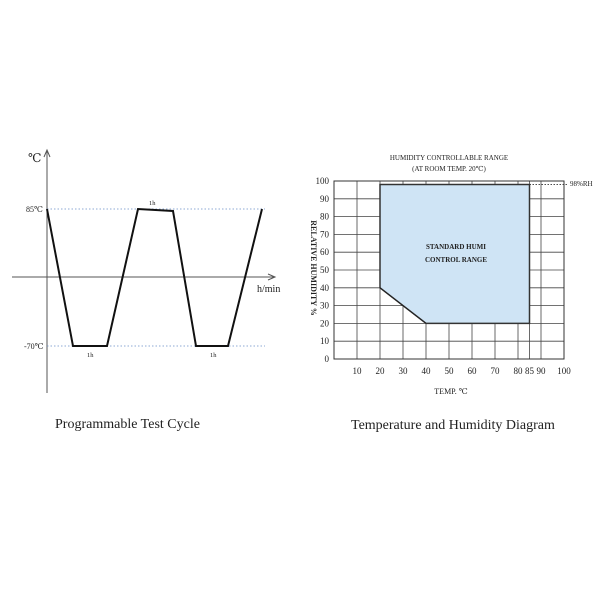 Image resolution: width=600 pixels, height=600 pixels. What do you see at coordinates (34, 158) in the screenshot?
I see `cycle-y-unit: ℃` at bounding box center [34, 158].